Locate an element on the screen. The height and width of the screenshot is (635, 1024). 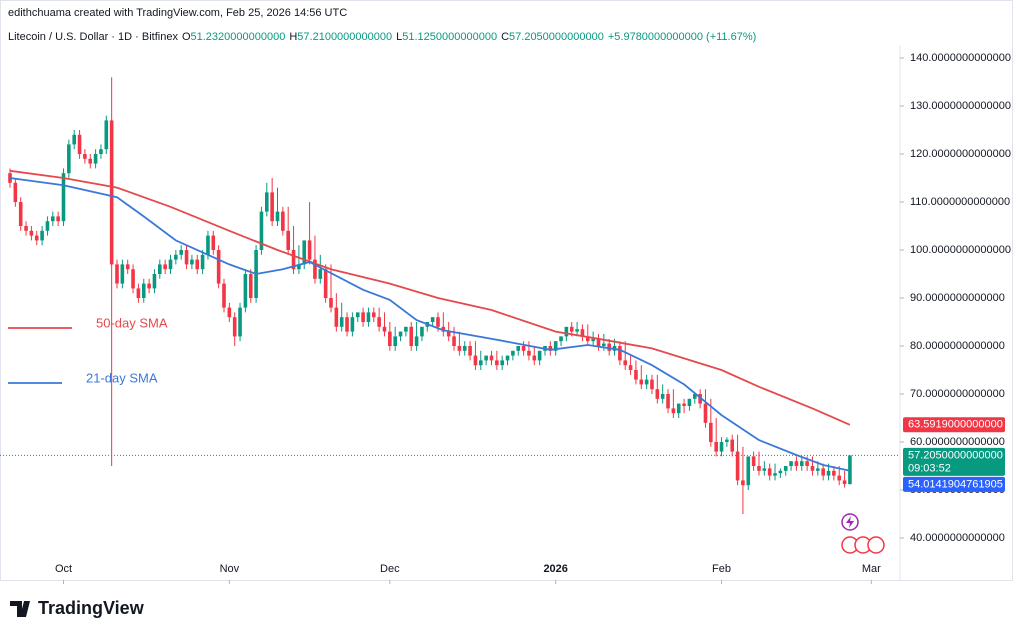
price-label: 63.5919000000000 is located at coordinates (955, 425).